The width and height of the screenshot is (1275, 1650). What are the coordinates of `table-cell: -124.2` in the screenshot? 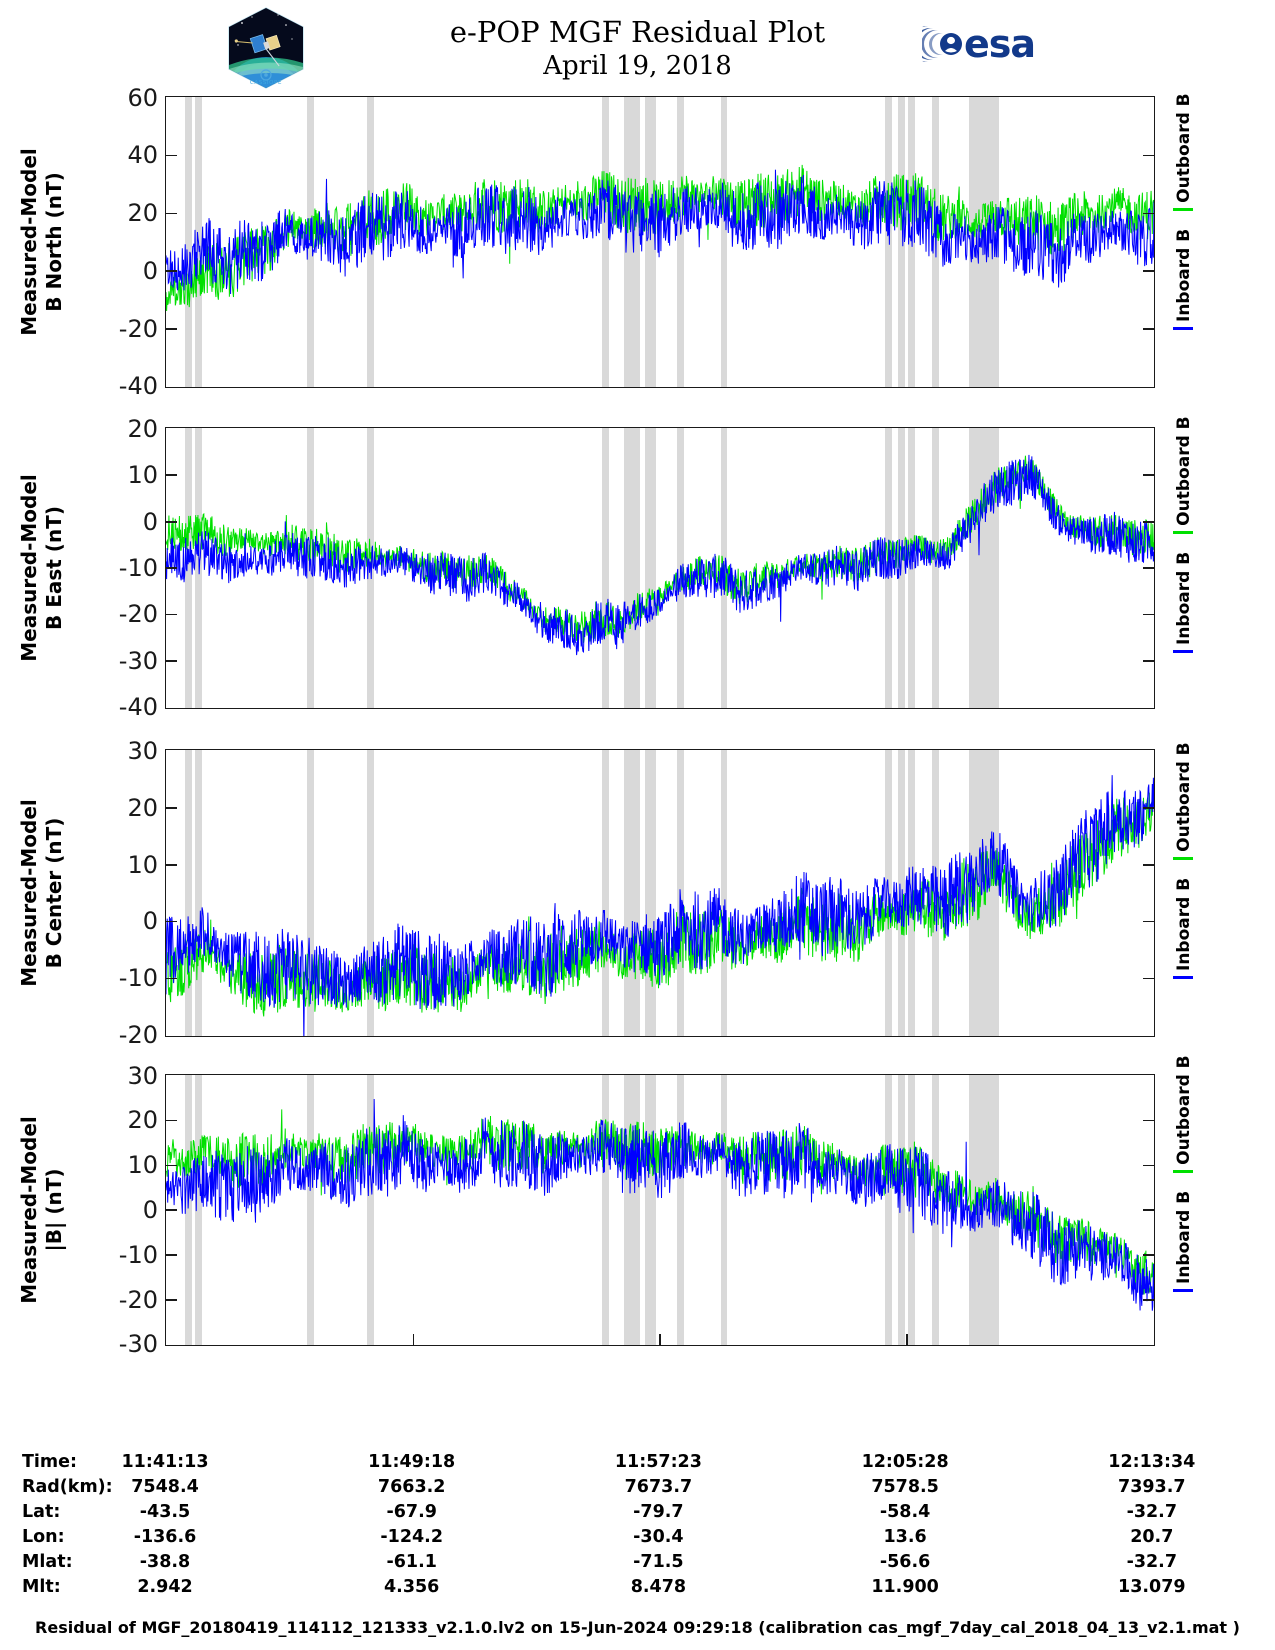 It's located at (411, 1537).